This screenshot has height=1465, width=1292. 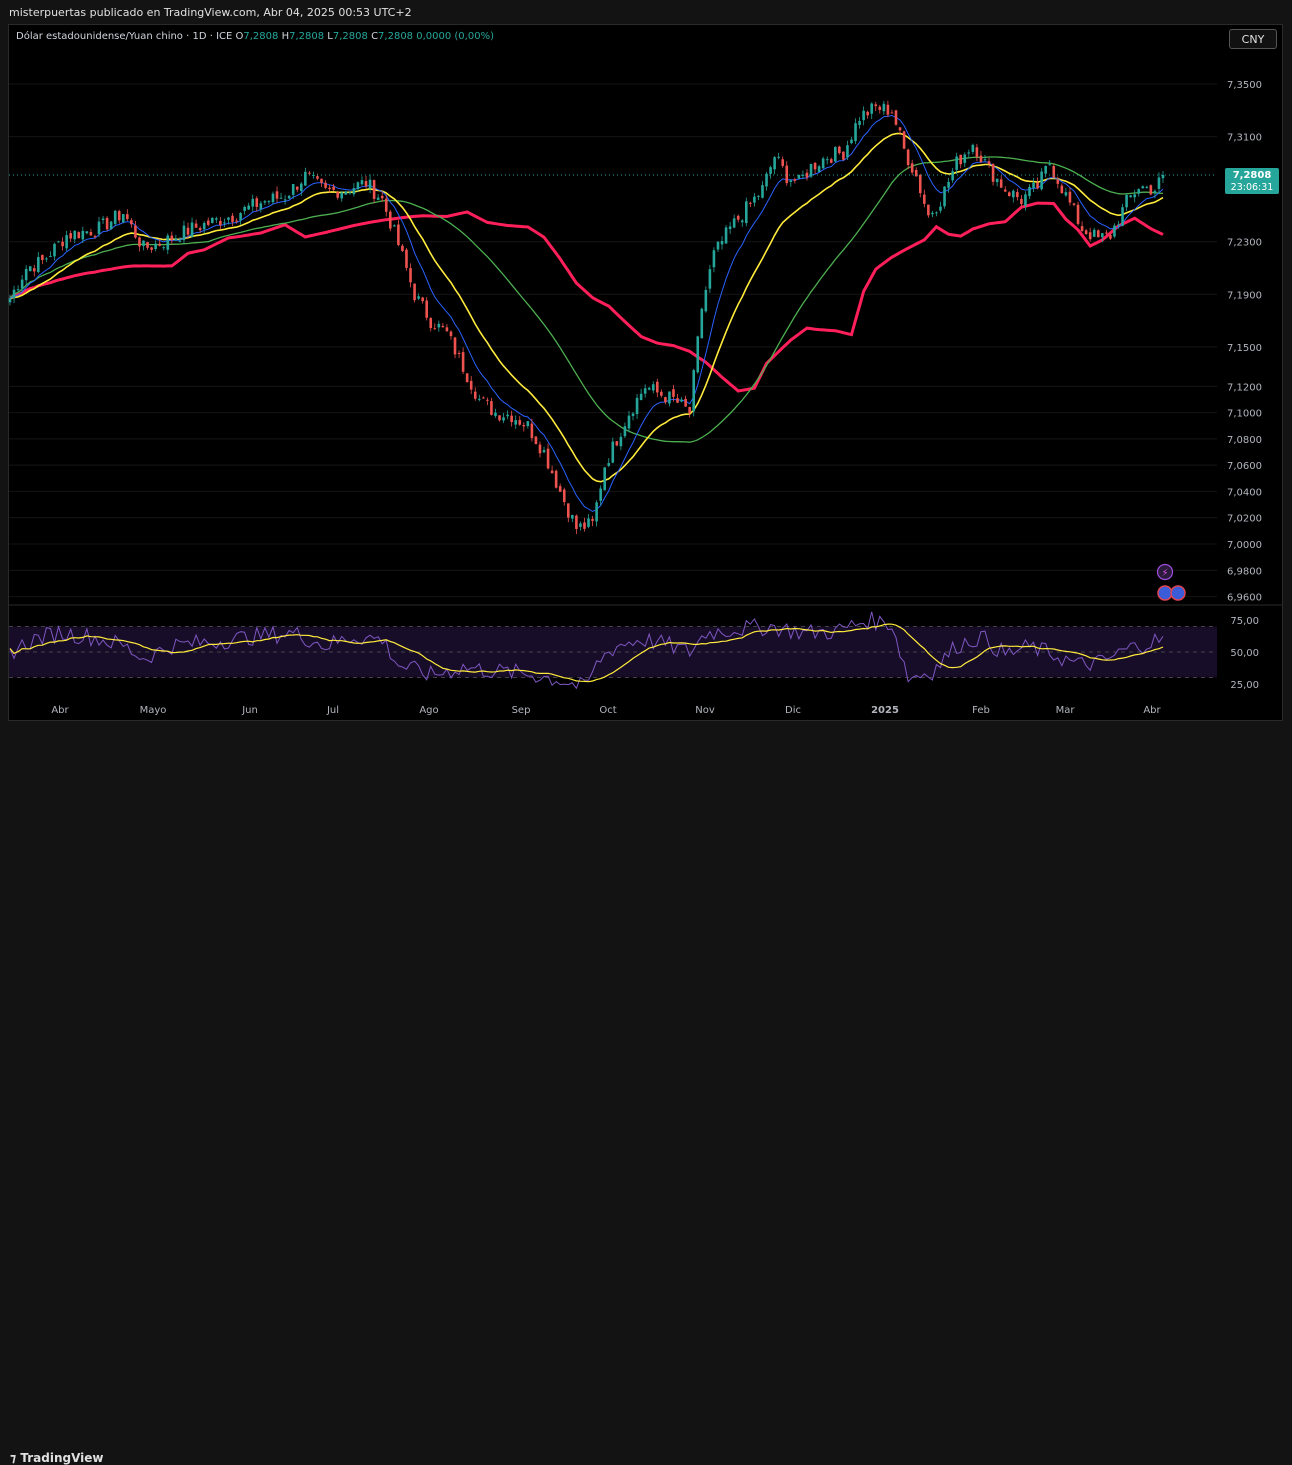 What do you see at coordinates (1244, 348) in the screenshot?
I see `price-tick-label: 7,1500` at bounding box center [1244, 348].